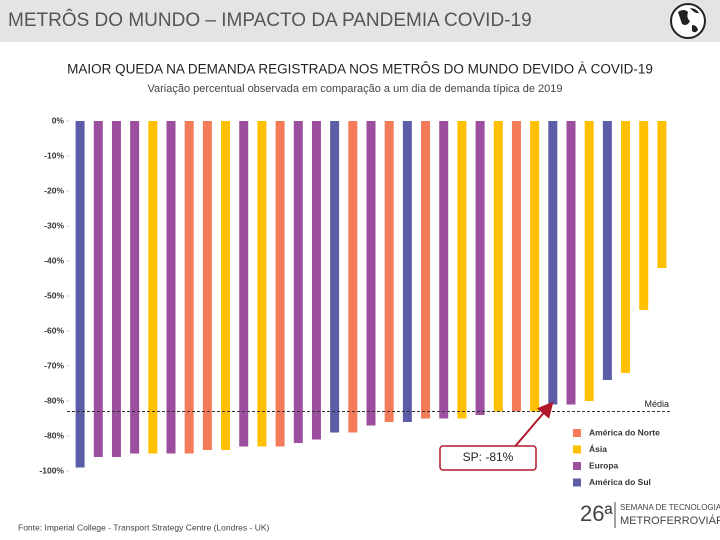 This screenshot has width=720, height=540. I want to click on legend-label: América do Sul, so click(620, 482).